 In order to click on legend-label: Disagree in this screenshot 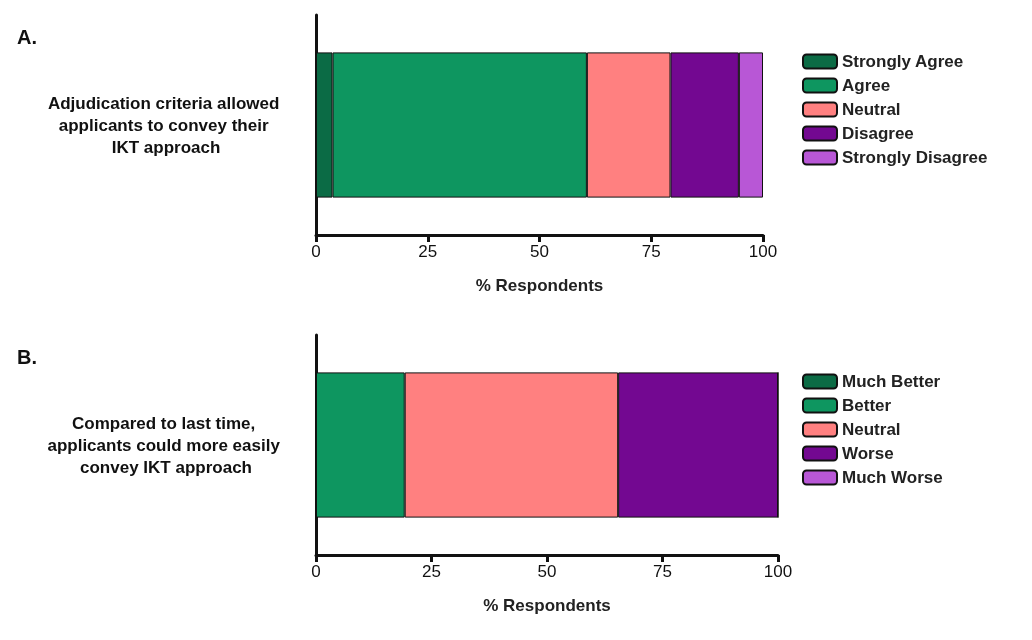, I will do `click(878, 133)`.